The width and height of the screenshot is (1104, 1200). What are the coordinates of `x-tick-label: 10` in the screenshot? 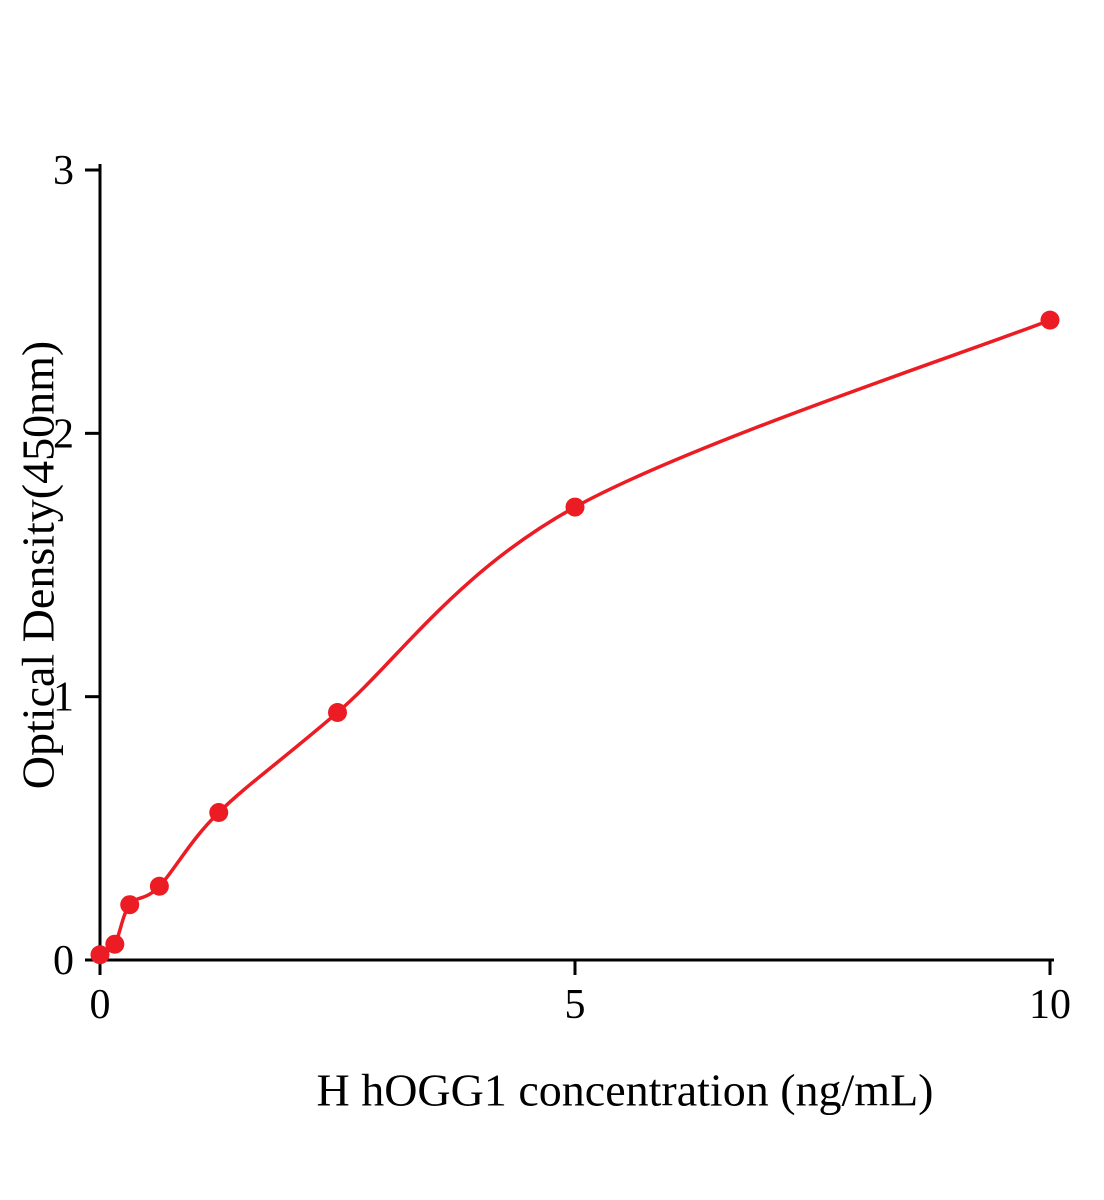 It's located at (1050, 1005).